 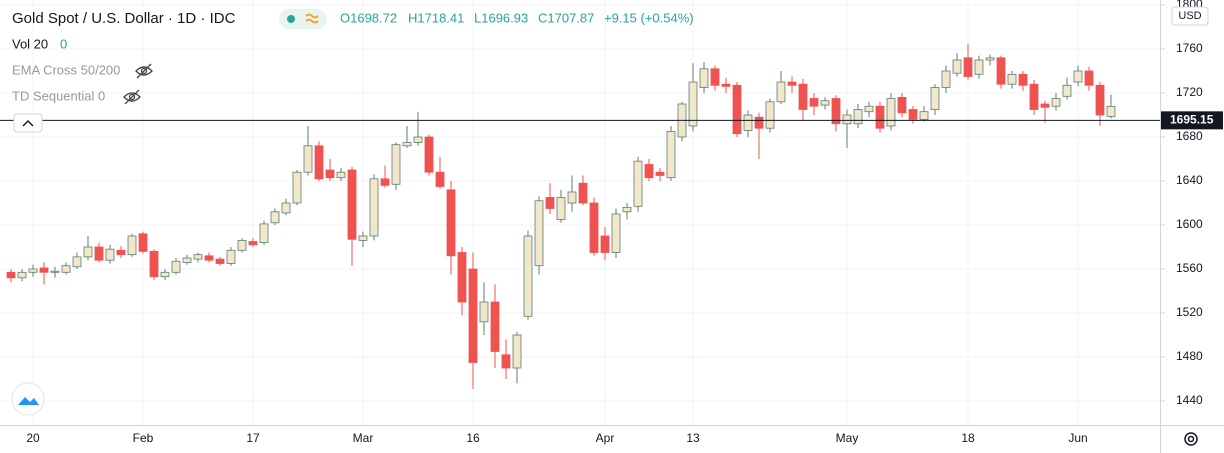 I want to click on settings-icon, so click(x=1191, y=439).